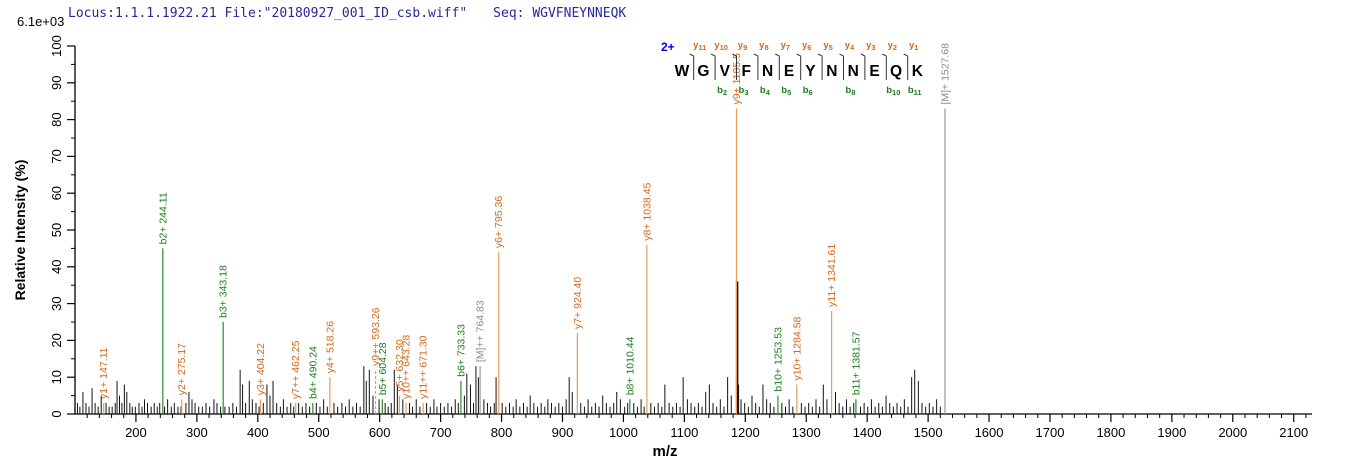 Image resolution: width=1362 pixels, height=473 pixels. I want to click on b-ion-marker: b6, so click(808, 91).